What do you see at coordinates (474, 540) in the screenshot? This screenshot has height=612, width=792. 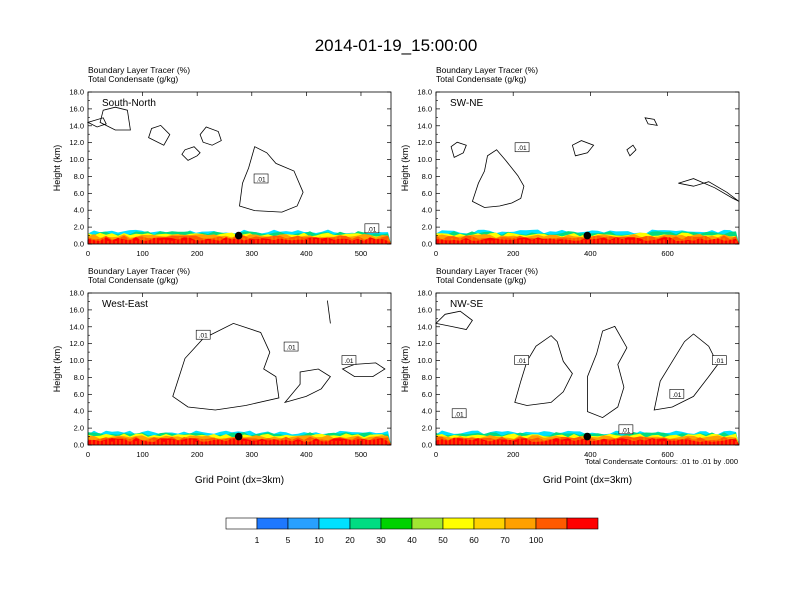 I see `colorbar-label: 60` at bounding box center [474, 540].